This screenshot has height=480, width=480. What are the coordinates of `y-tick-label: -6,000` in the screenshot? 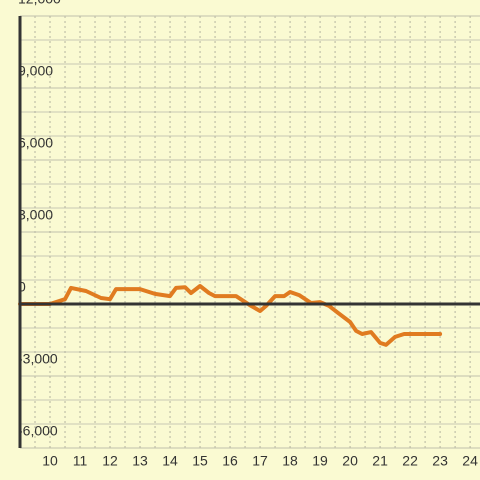 It's located at (38, 431).